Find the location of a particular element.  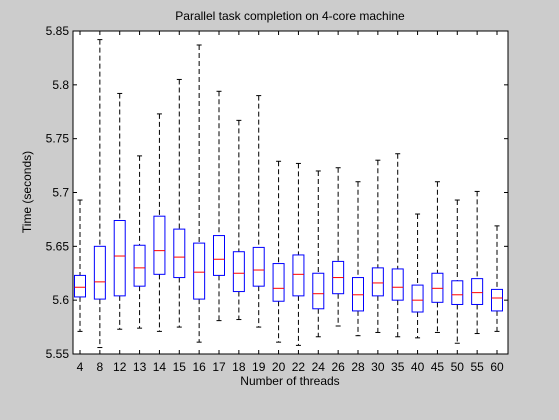

y-tick-label: 5.7 is located at coordinates (60, 193).